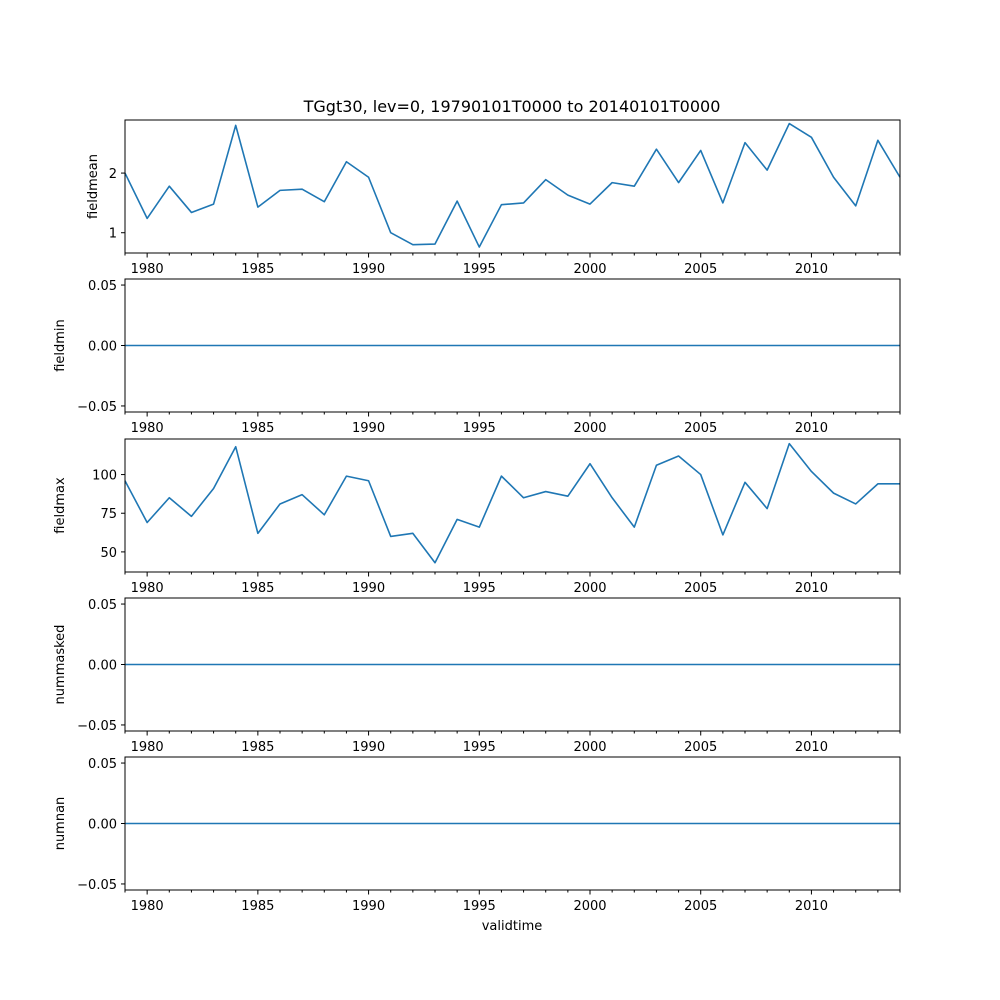  I want to click on y-tick-label-fieldmax: 50, so click(108, 553).